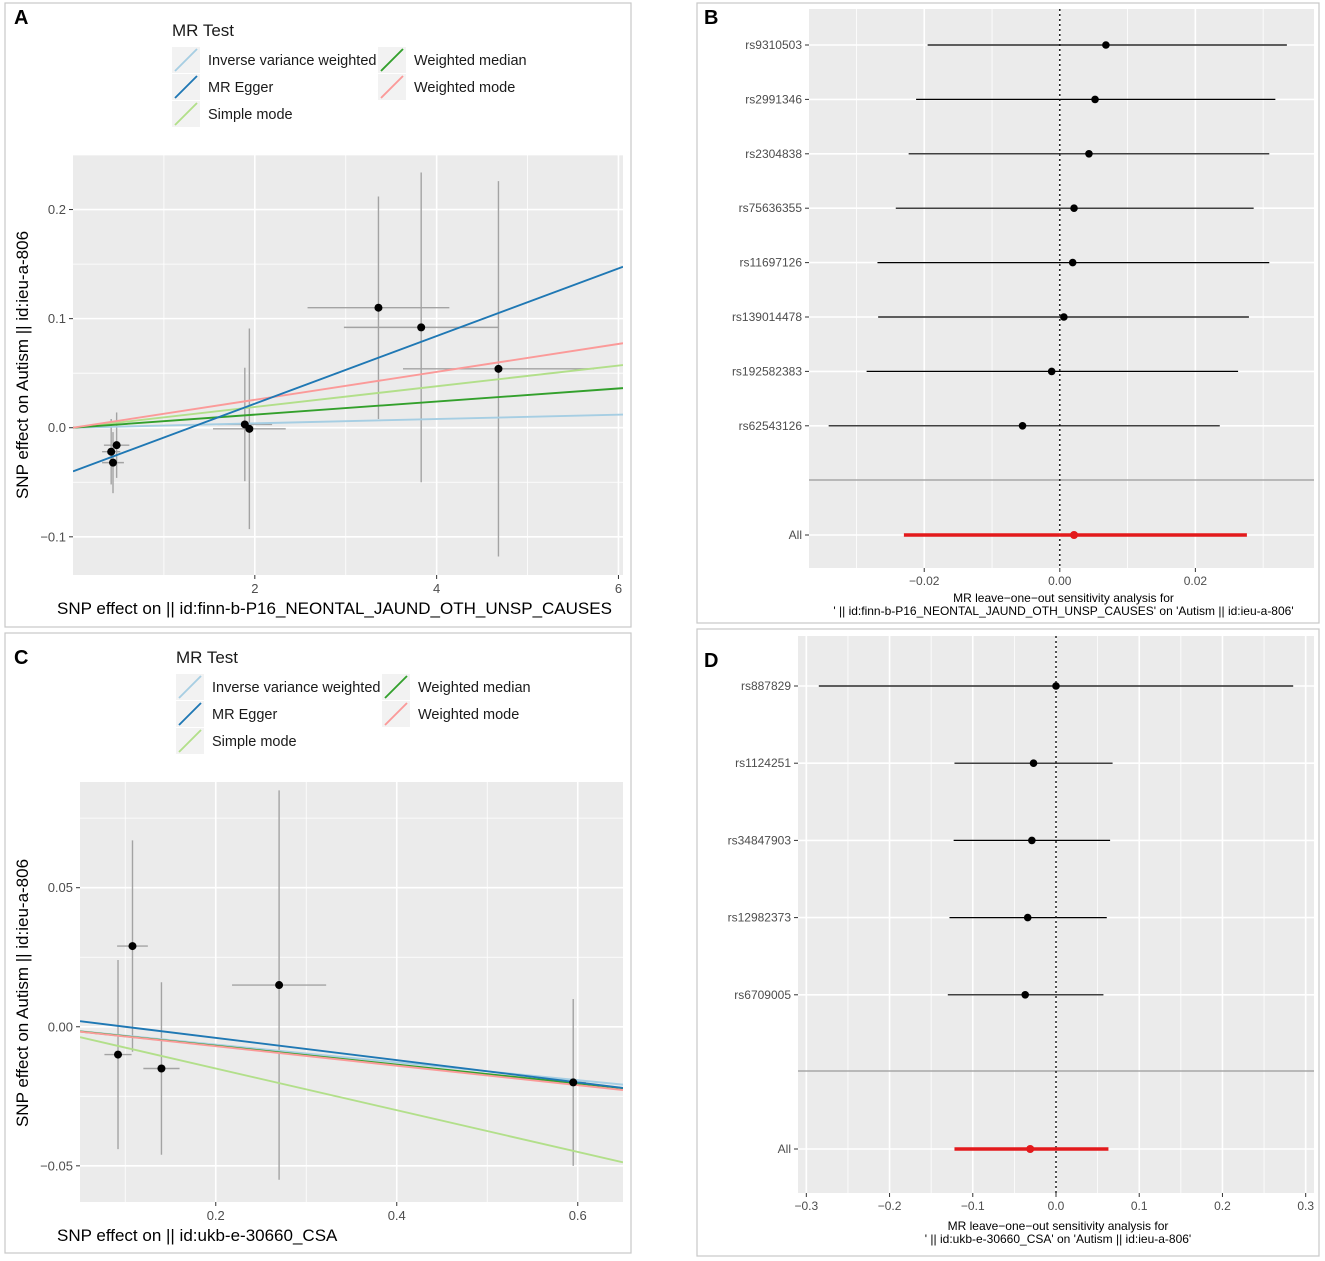  What do you see at coordinates (806, 1206) in the screenshot?
I see `x-tick-label: −0.3` at bounding box center [806, 1206].